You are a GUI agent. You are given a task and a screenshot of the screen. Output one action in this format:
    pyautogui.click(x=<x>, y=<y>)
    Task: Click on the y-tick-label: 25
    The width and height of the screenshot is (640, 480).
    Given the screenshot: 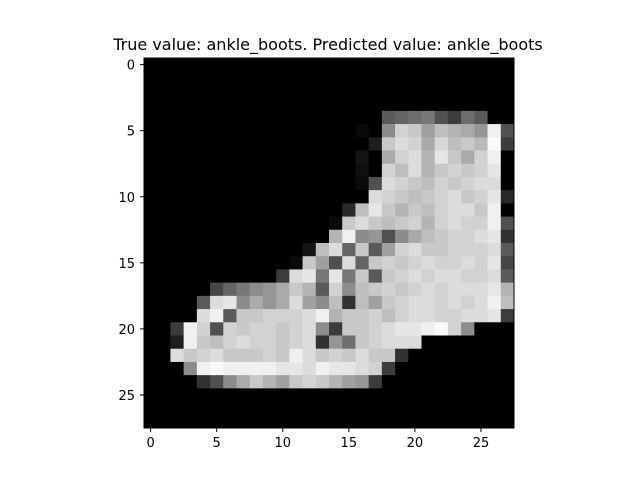 What is the action you would take?
    pyautogui.click(x=126, y=396)
    